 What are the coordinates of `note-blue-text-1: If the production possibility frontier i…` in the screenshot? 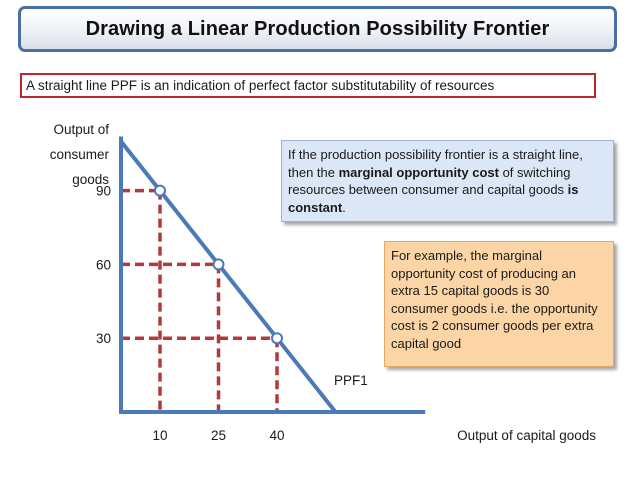 It's located at (435, 163).